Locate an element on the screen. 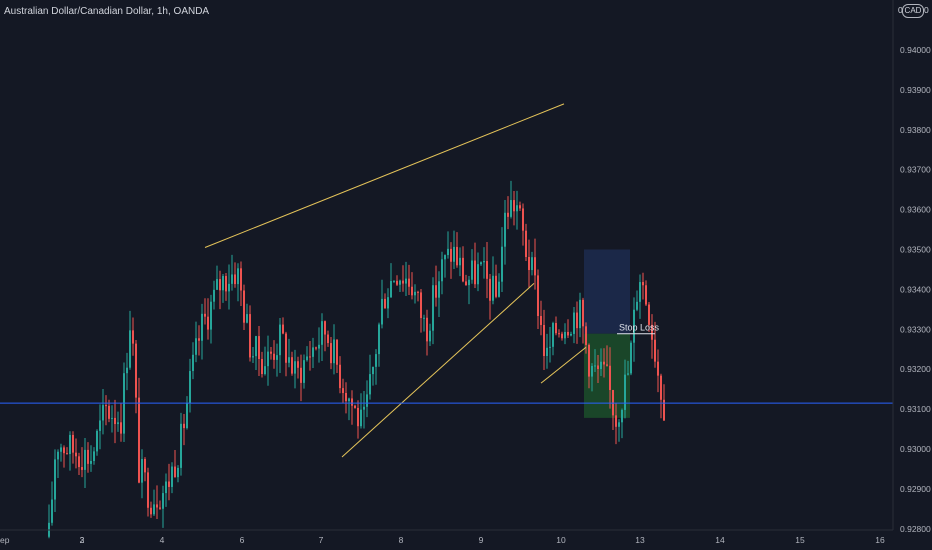 The height and width of the screenshot is (550, 932). time-tick-label: 8 is located at coordinates (401, 540).